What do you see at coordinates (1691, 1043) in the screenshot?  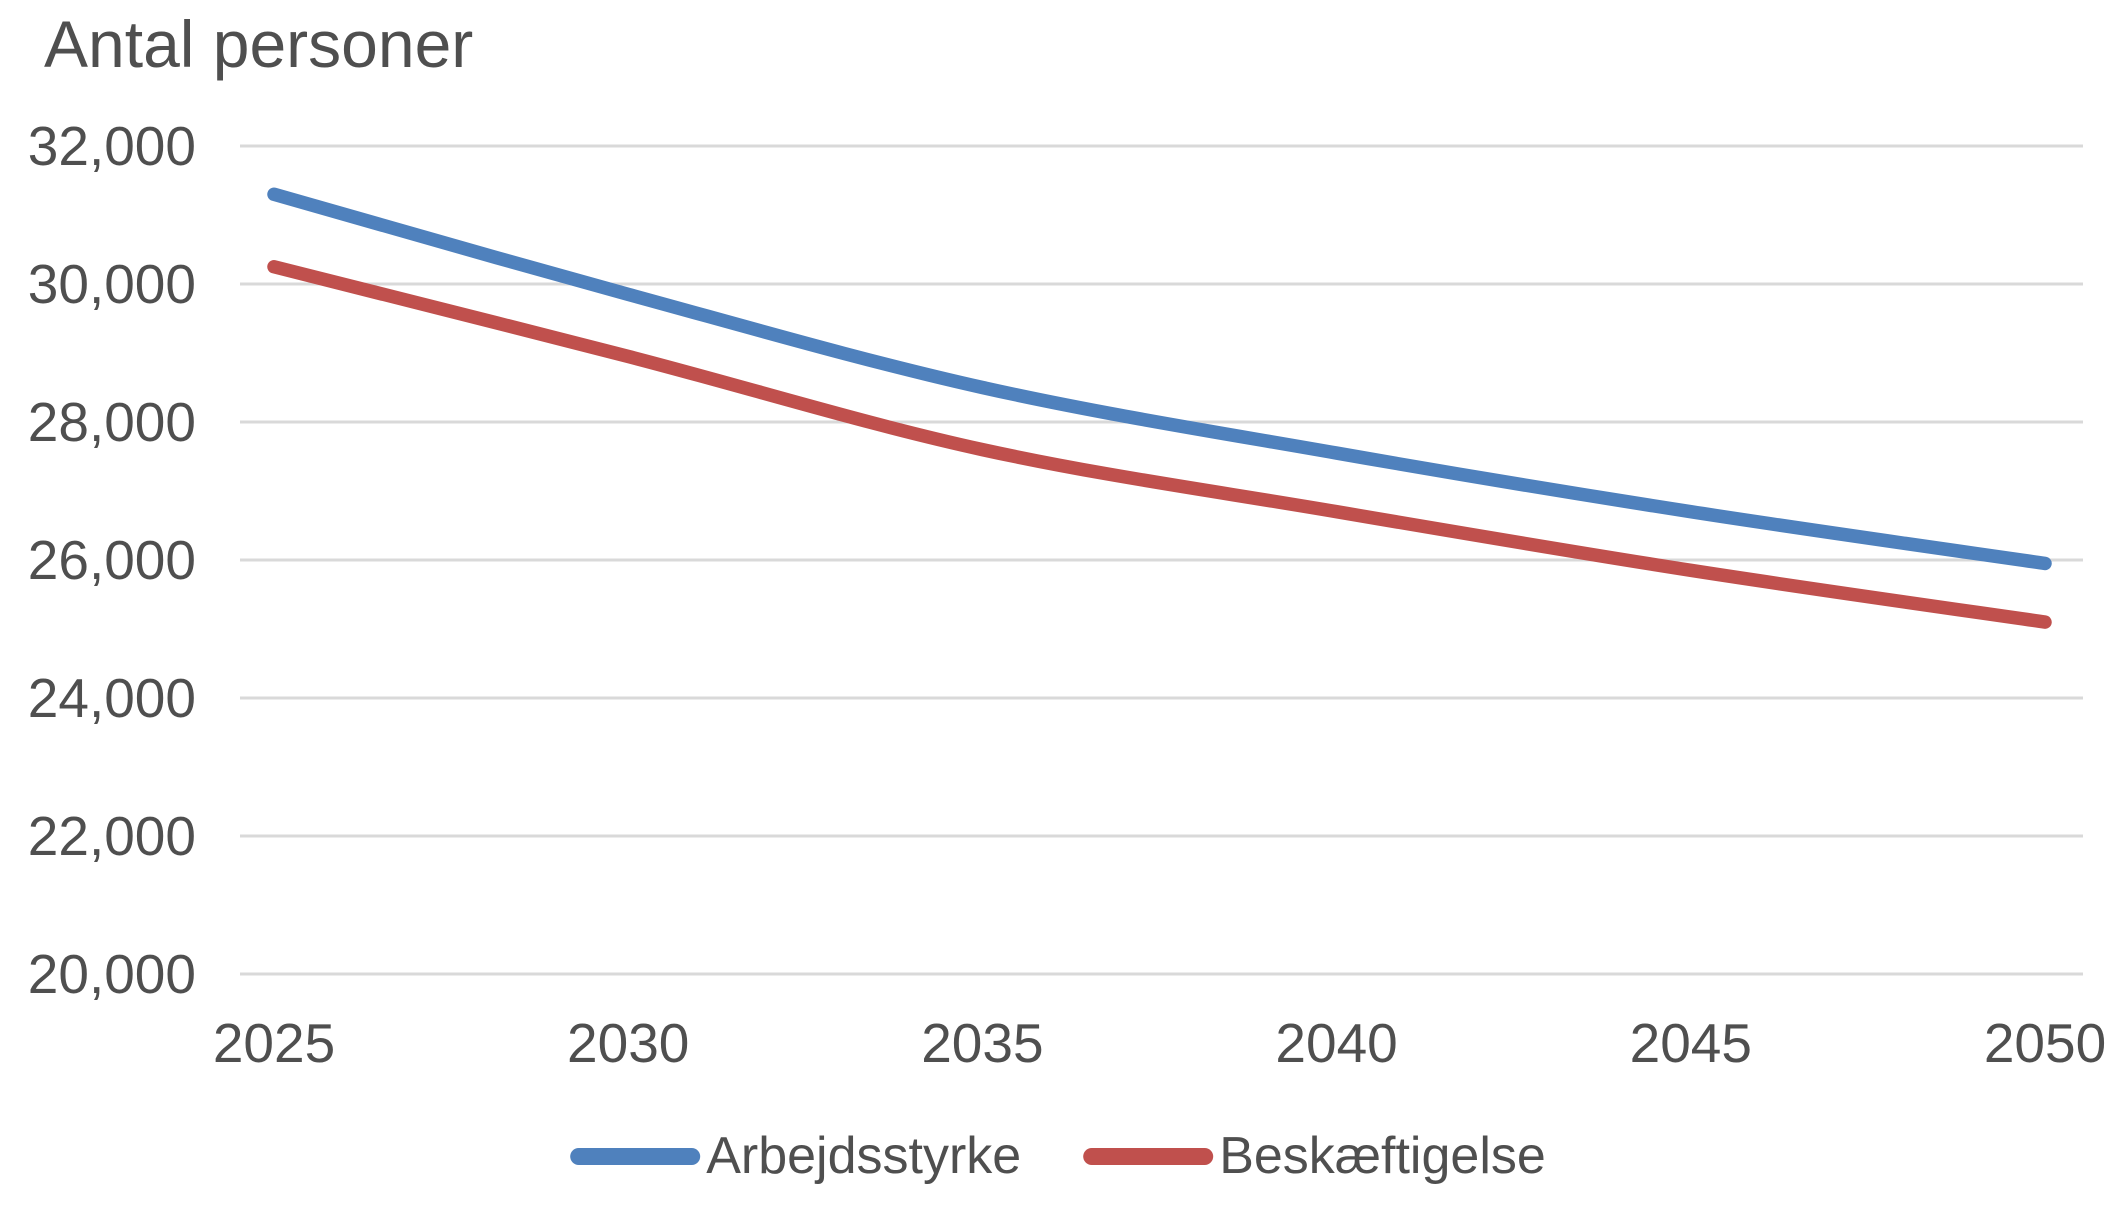 I see `x-axis-tick-label: 2045` at bounding box center [1691, 1043].